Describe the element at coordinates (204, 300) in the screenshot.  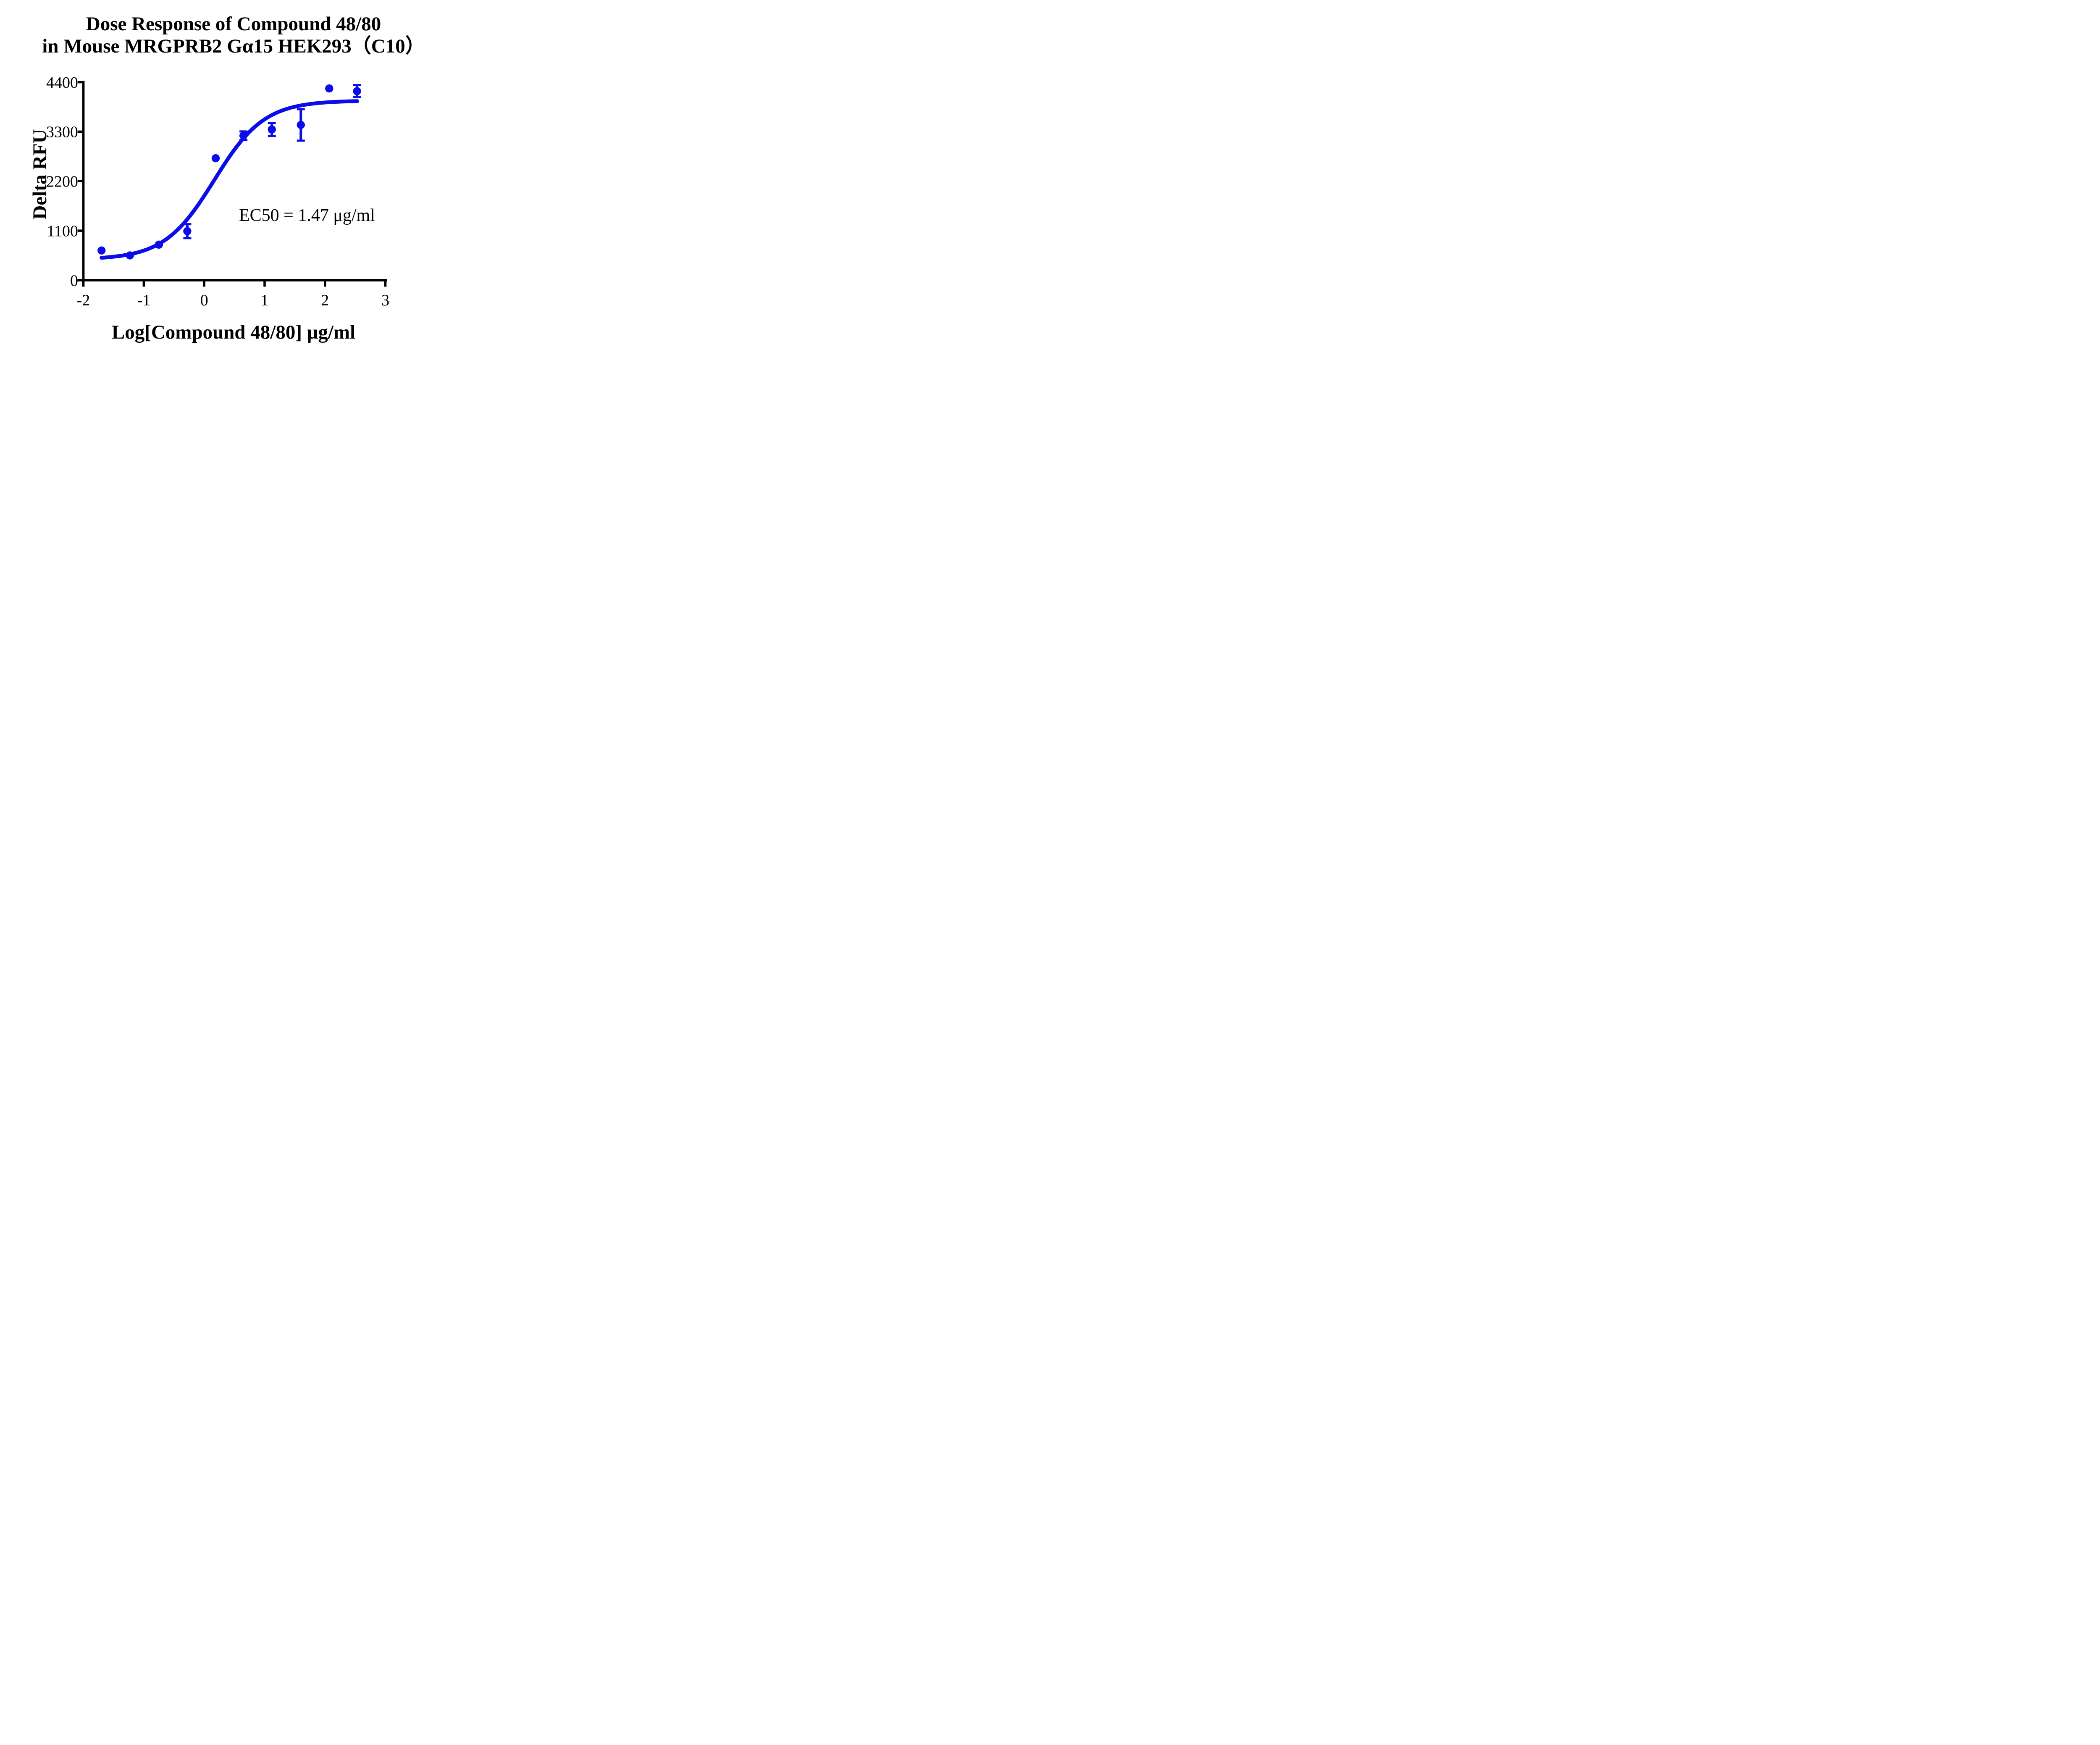
I see `x-tick-label-0: 0` at that location.